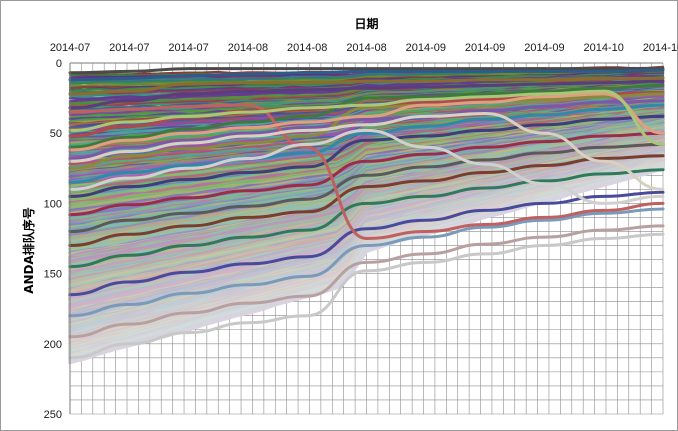 This screenshot has width=678, height=431. I want to click on y-axis-title: ANDA排队序号, so click(28, 250).